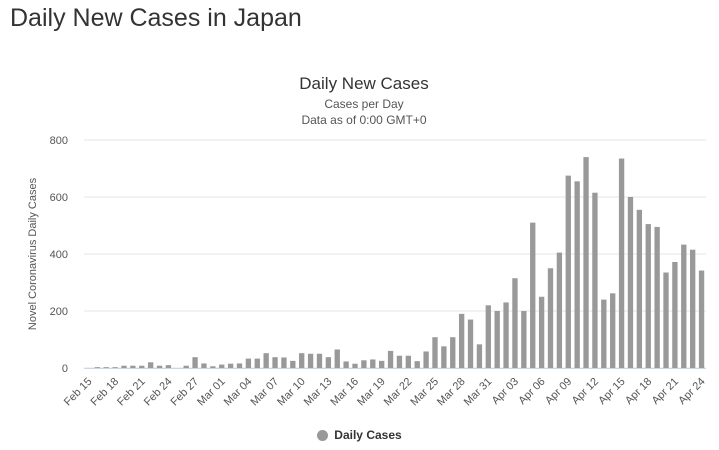  What do you see at coordinates (211, 392) in the screenshot?
I see `x-tick-label: Mar 01` at bounding box center [211, 392].